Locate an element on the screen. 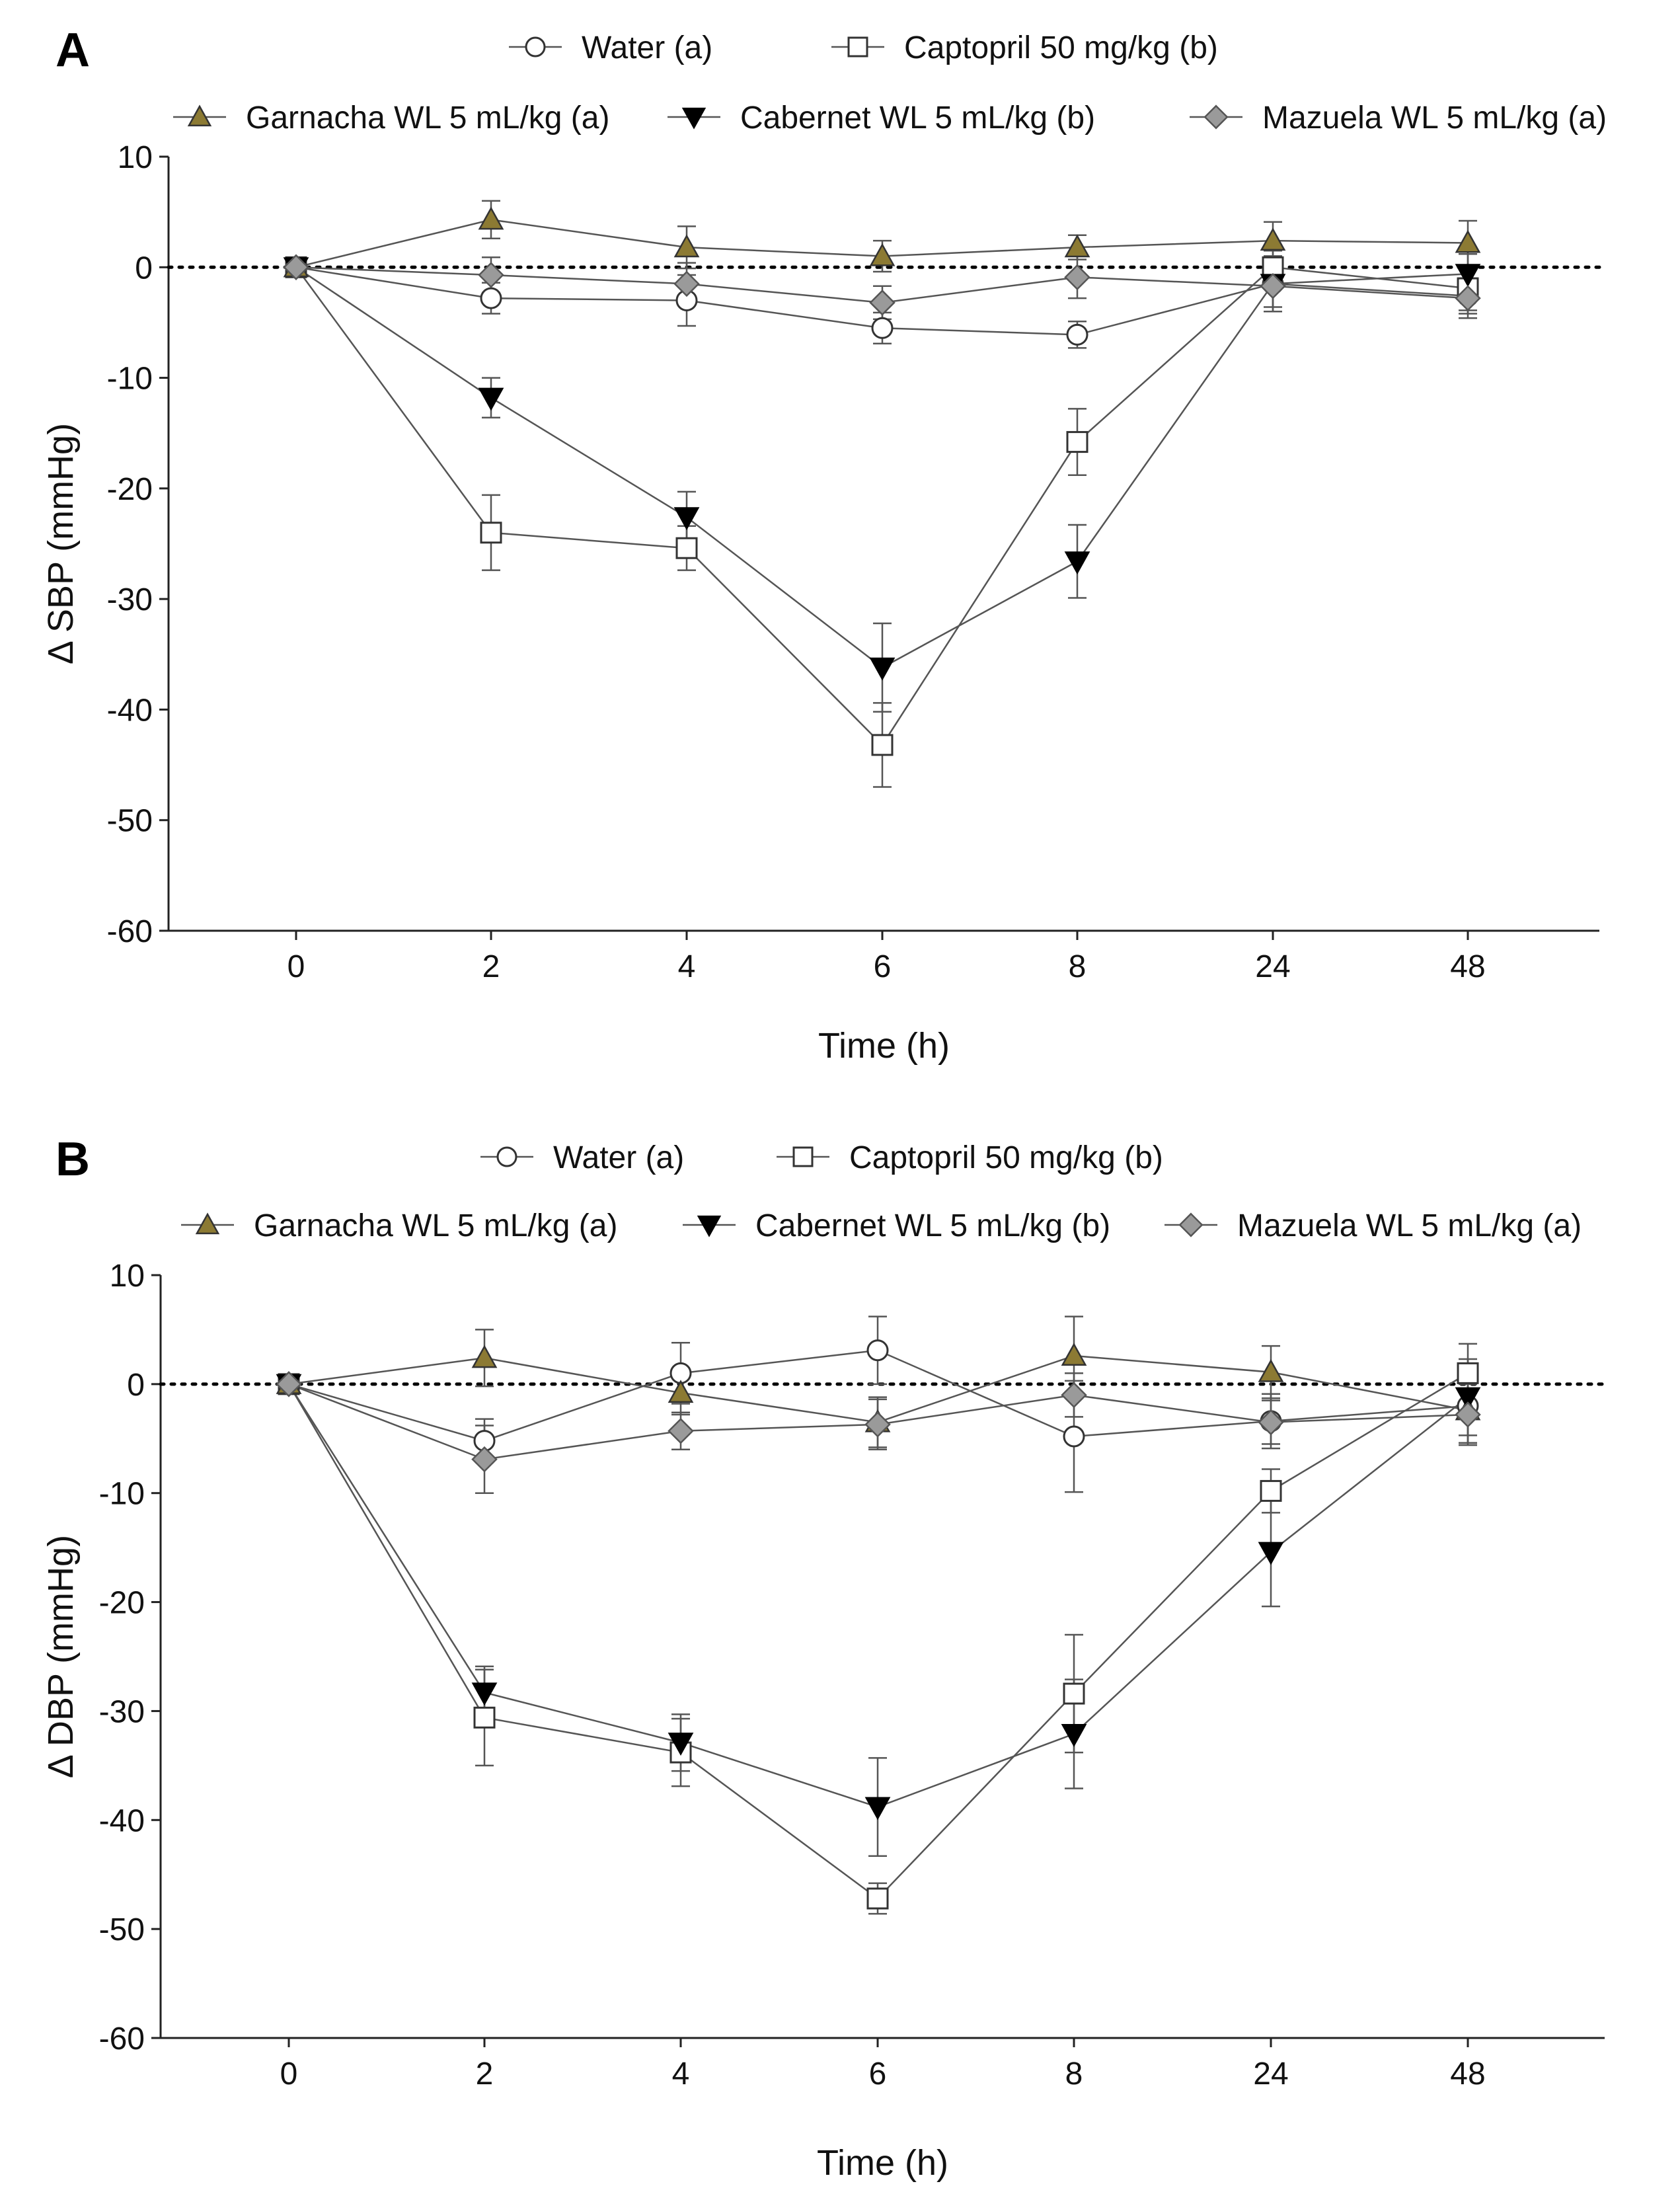 This screenshot has width=1680, height=2192. panel-label: B is located at coordinates (73, 1159).